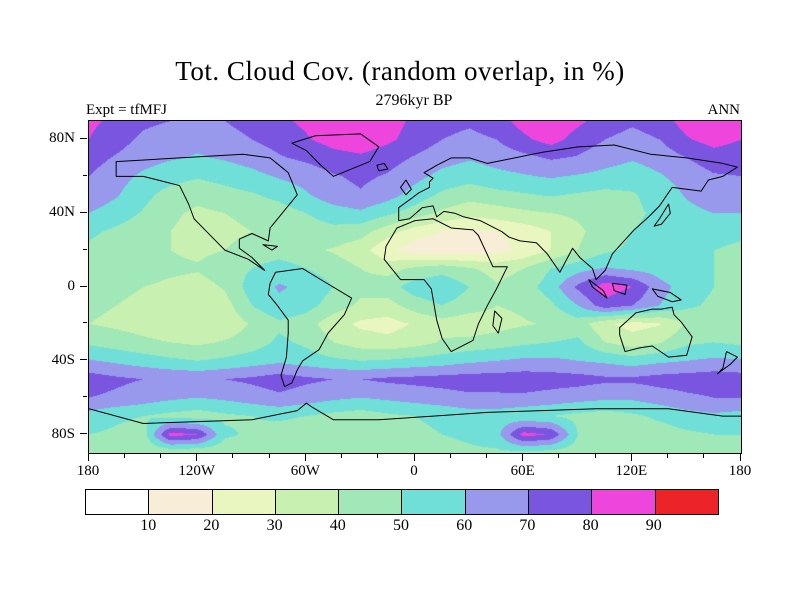 The image size is (800, 600). What do you see at coordinates (148, 525) in the screenshot?
I see `colorbar-tick-label: 10` at bounding box center [148, 525].